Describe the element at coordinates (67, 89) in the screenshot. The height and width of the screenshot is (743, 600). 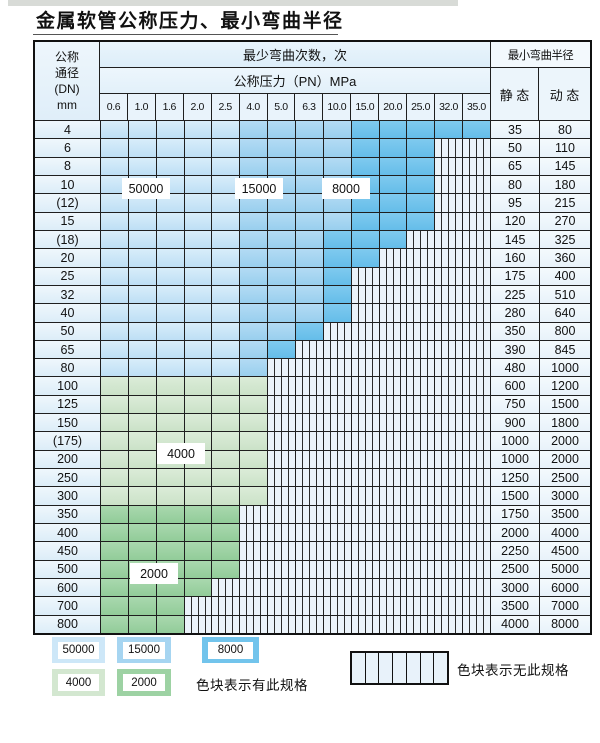
I see `dn-line-3: (DN)` at that location.